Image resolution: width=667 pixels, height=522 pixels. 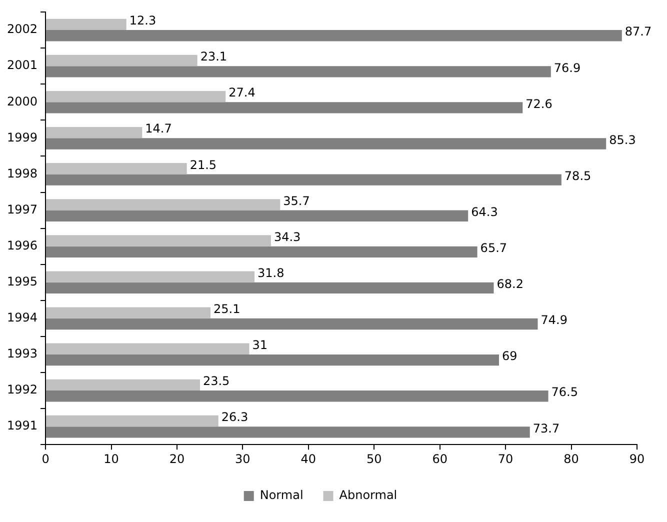 What do you see at coordinates (308, 459) in the screenshot?
I see `x-tick-label: 40` at bounding box center [308, 459].